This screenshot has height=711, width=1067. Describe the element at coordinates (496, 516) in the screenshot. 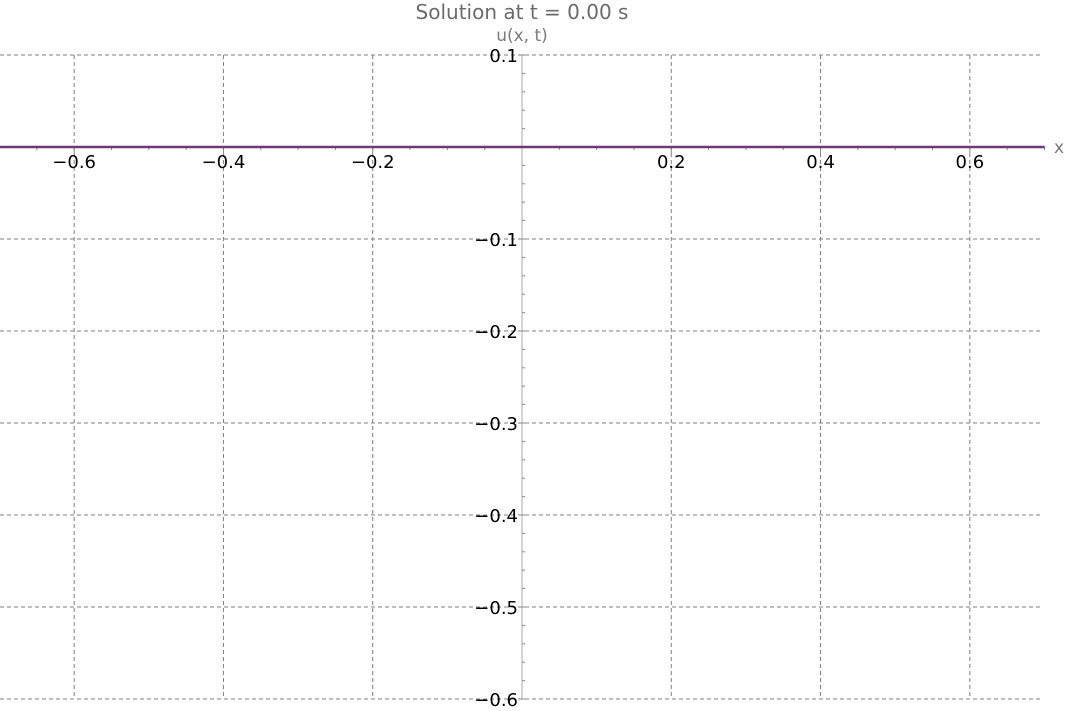

I see `y-tick-label: −0.4` at that location.